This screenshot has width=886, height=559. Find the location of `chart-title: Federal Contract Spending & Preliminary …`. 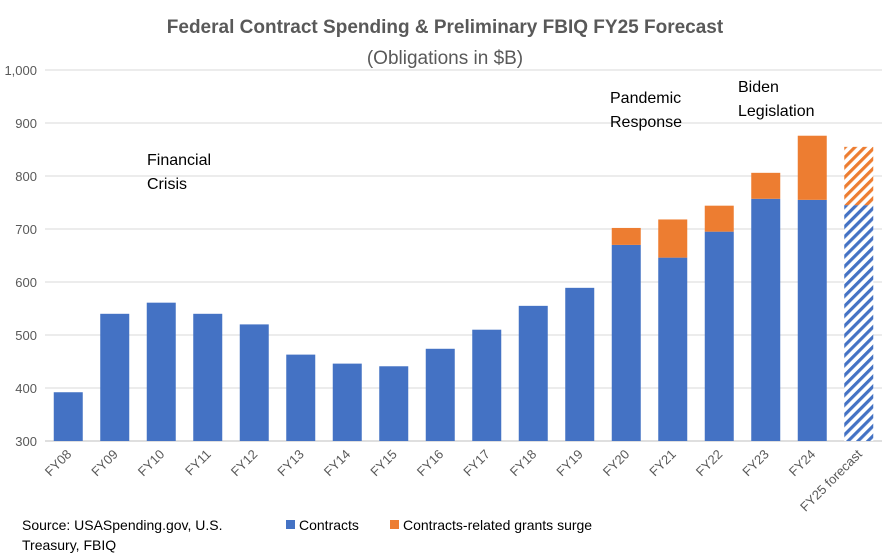

chart-title: Federal Contract Spending & Preliminary … is located at coordinates (445, 27).